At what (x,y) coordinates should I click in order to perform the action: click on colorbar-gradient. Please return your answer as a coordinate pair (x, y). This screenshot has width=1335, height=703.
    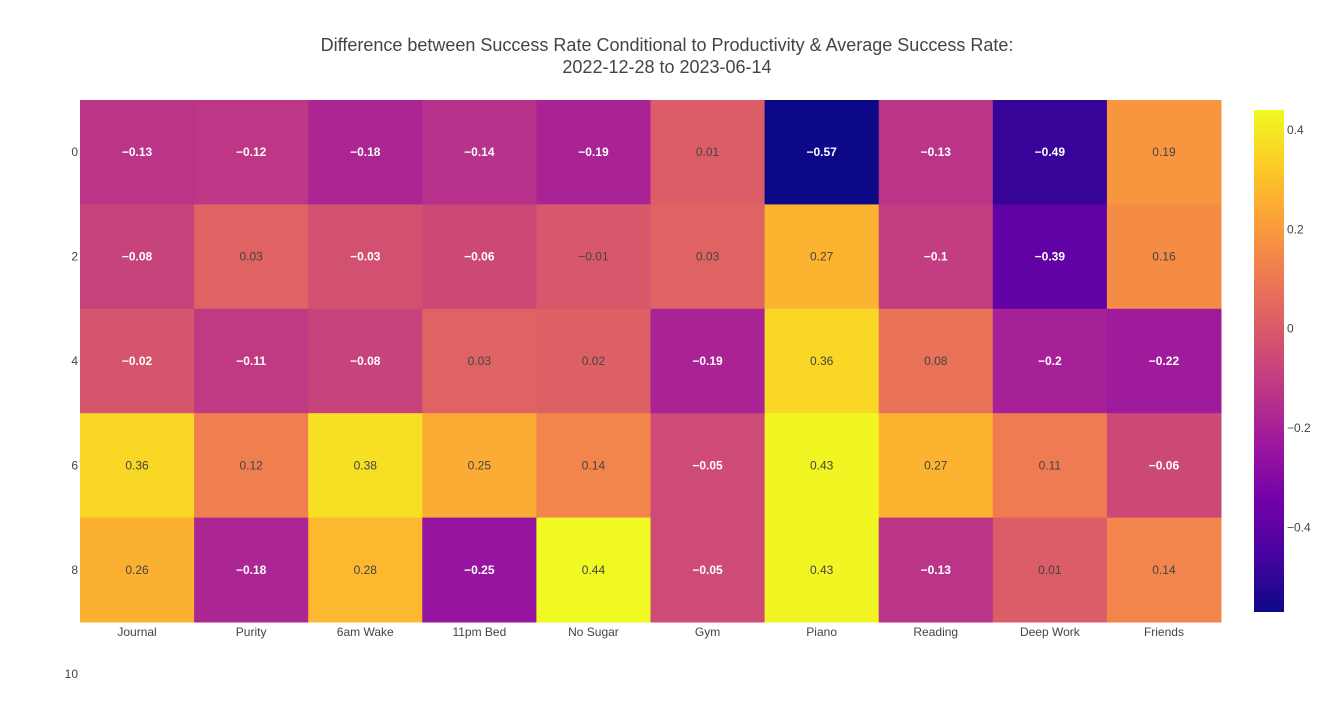
    Looking at the image, I should click on (1269, 361).